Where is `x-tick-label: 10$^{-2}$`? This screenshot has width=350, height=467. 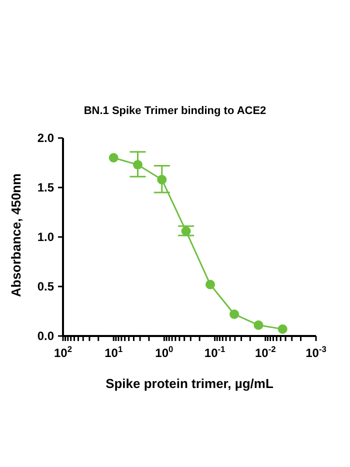 x-tick-label: 10$^{-2}$ is located at coordinates (265, 352).